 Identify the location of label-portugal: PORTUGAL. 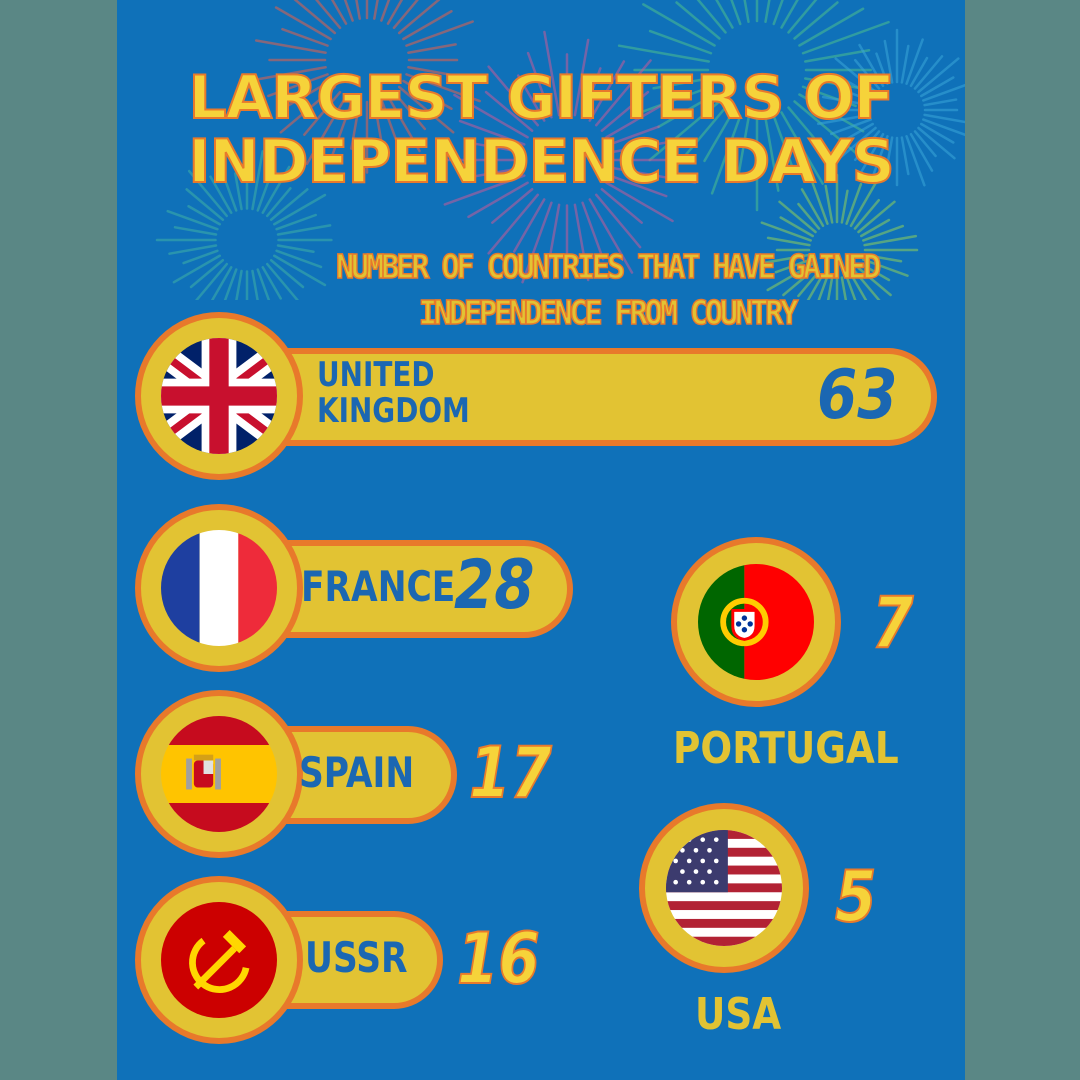
(786, 748).